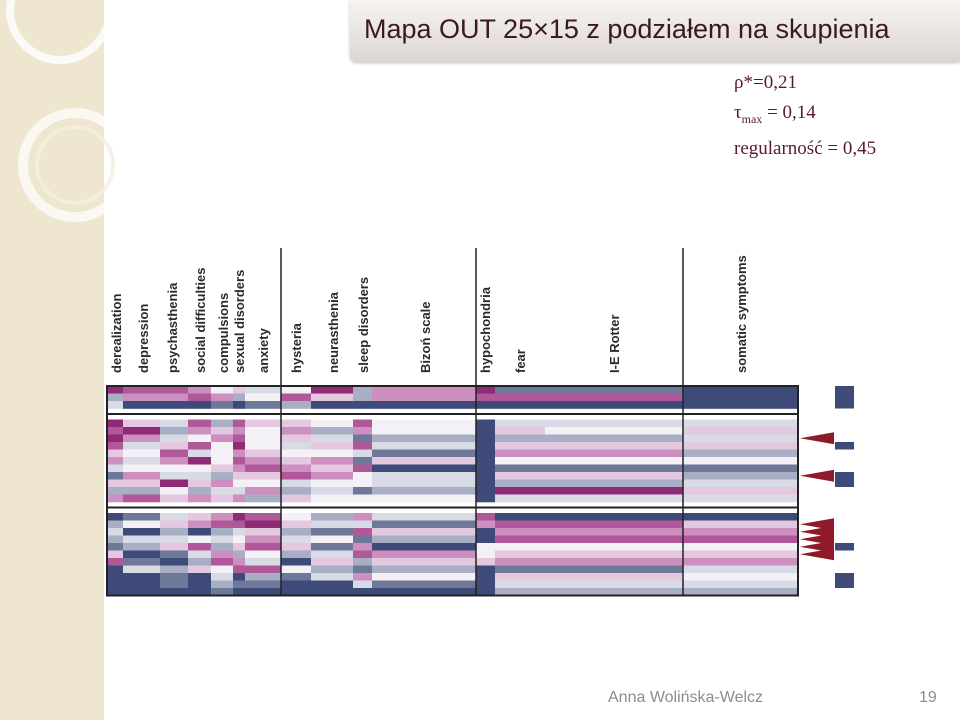 Image resolution: width=960 pixels, height=720 pixels. Describe the element at coordinates (765, 82) in the screenshot. I see `rho-stat: ρ*=0,21` at that location.